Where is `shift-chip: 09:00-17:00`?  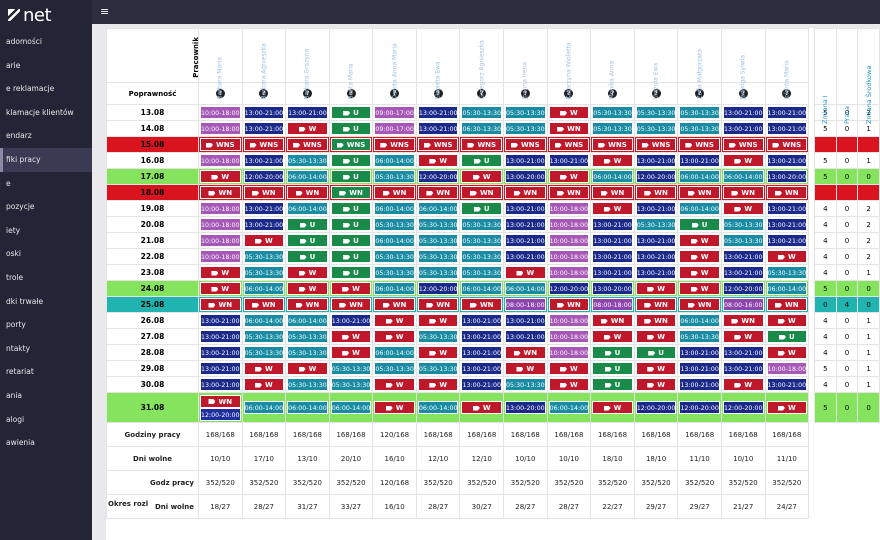 shift-chip: 09:00-17:00 is located at coordinates (394, 112).